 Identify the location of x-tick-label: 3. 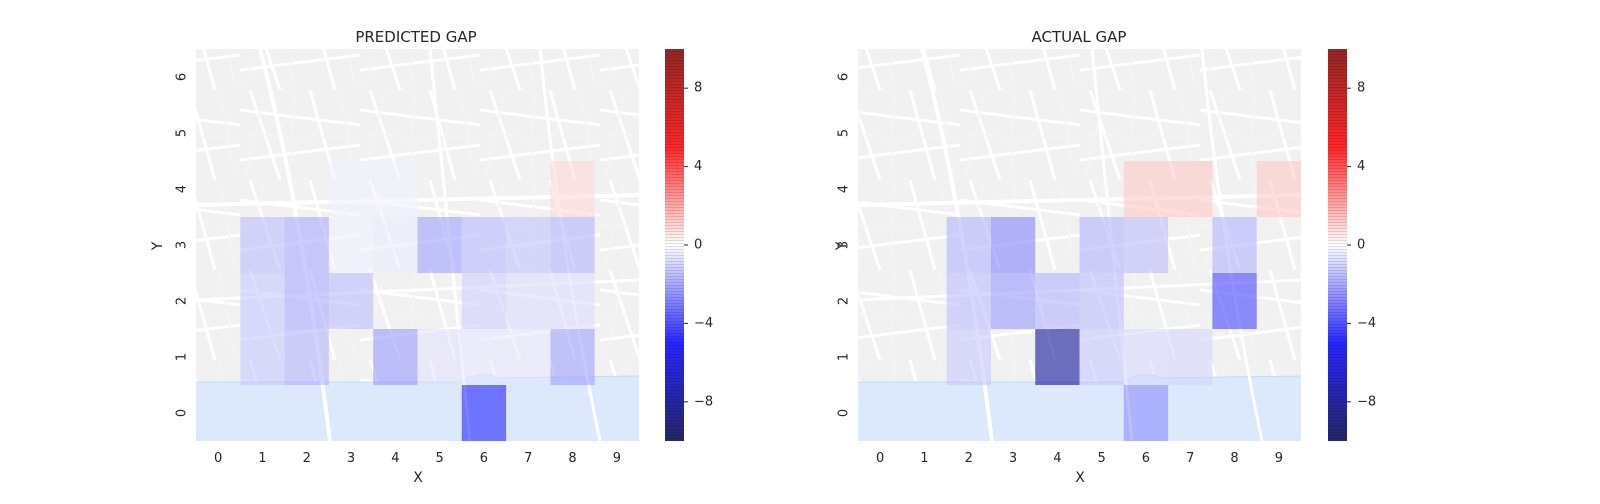
(351, 458).